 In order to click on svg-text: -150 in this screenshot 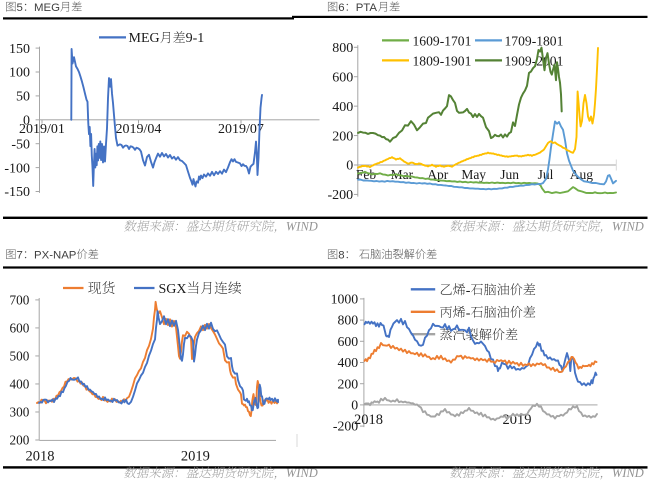, I will do `click(17, 192)`.